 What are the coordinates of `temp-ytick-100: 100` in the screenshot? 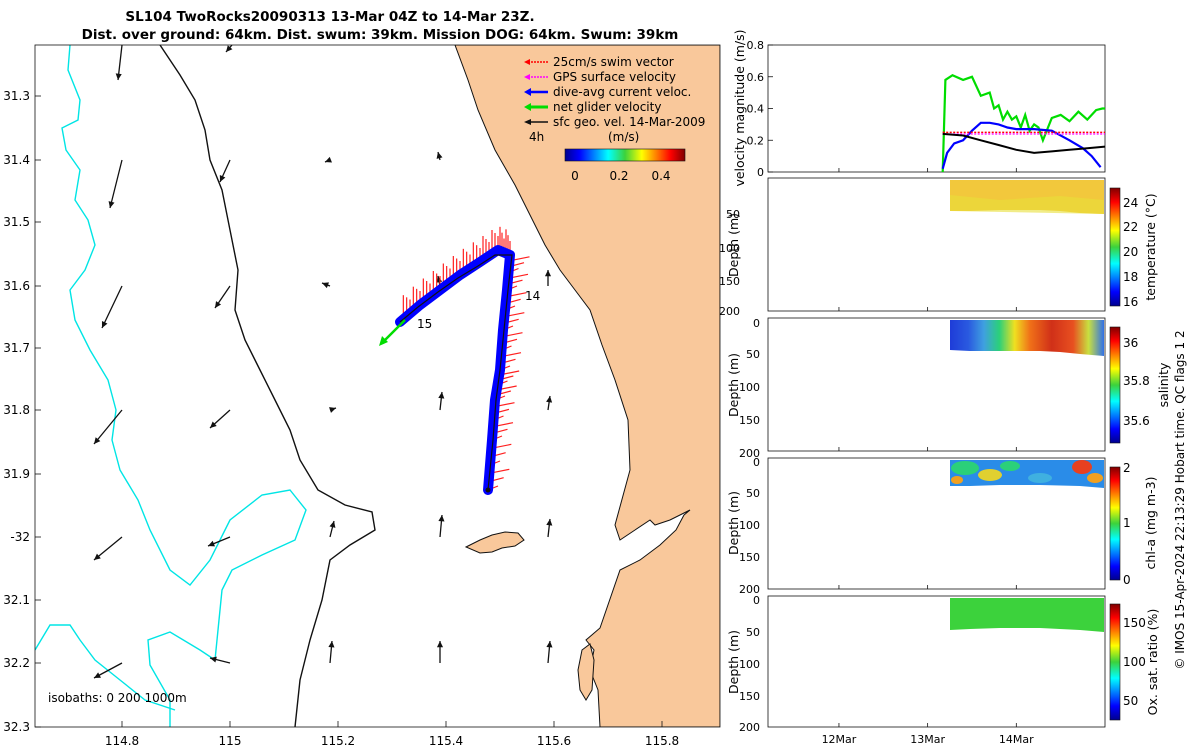 It's located at (729, 248).